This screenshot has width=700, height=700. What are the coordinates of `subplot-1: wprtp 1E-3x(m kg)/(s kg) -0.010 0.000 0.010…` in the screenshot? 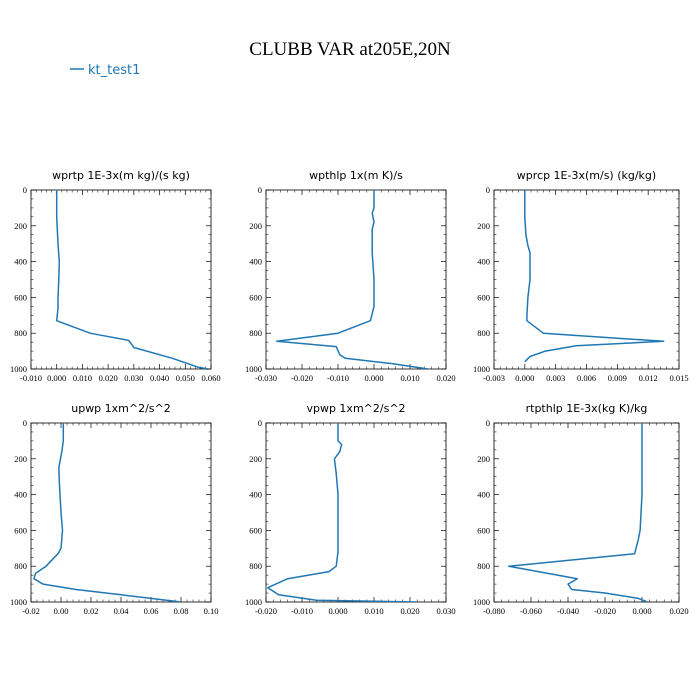 It's located at (115, 276).